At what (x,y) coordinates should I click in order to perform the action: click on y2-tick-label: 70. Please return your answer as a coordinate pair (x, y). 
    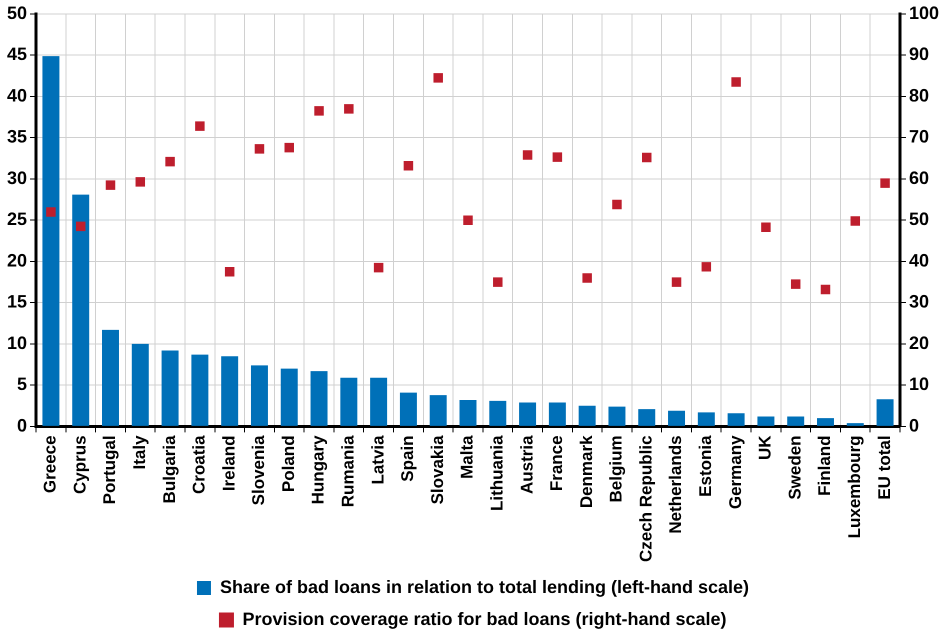
    Looking at the image, I should click on (918, 136).